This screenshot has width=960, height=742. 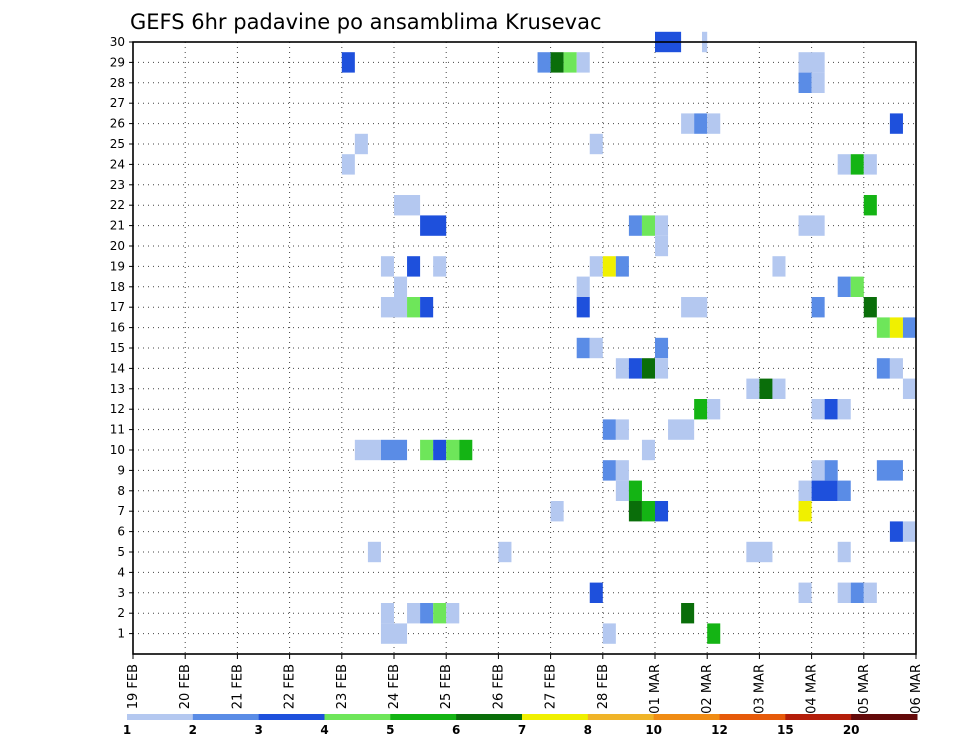 I want to click on legend-label: 1, so click(x=127, y=730).